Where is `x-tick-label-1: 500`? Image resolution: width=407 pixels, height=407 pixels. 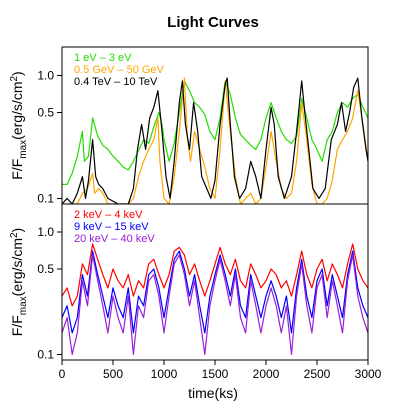
x-tick-label-1: 500 is located at coordinates (113, 374).